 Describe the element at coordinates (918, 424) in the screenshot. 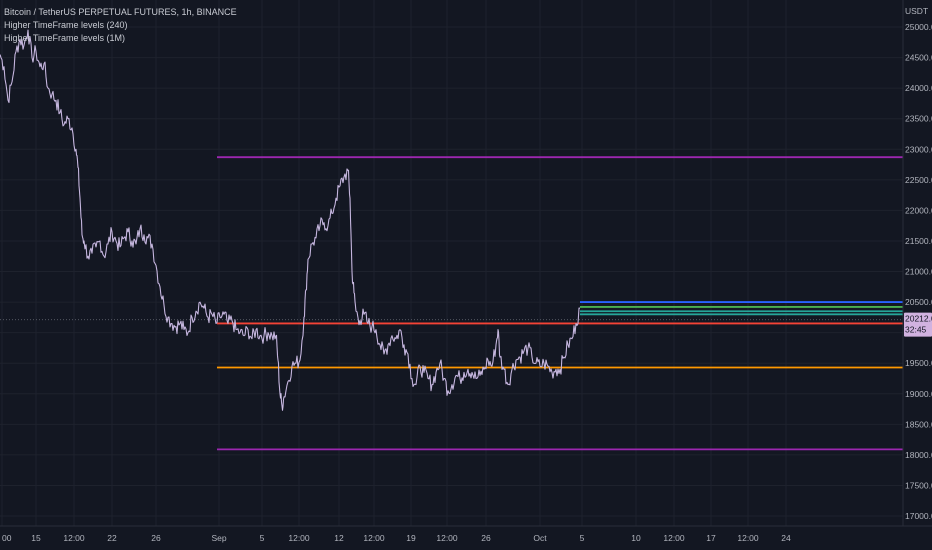

I see `price-tick-label: 18500.0` at that location.